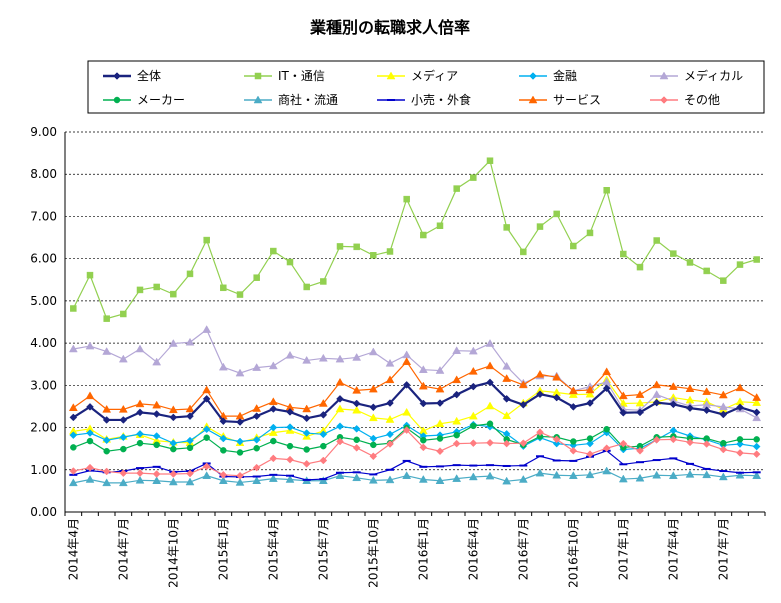 This screenshot has width=781, height=603. What do you see at coordinates (424, 99) in the screenshot?
I see `legend-item: 小売・外食` at bounding box center [424, 99].